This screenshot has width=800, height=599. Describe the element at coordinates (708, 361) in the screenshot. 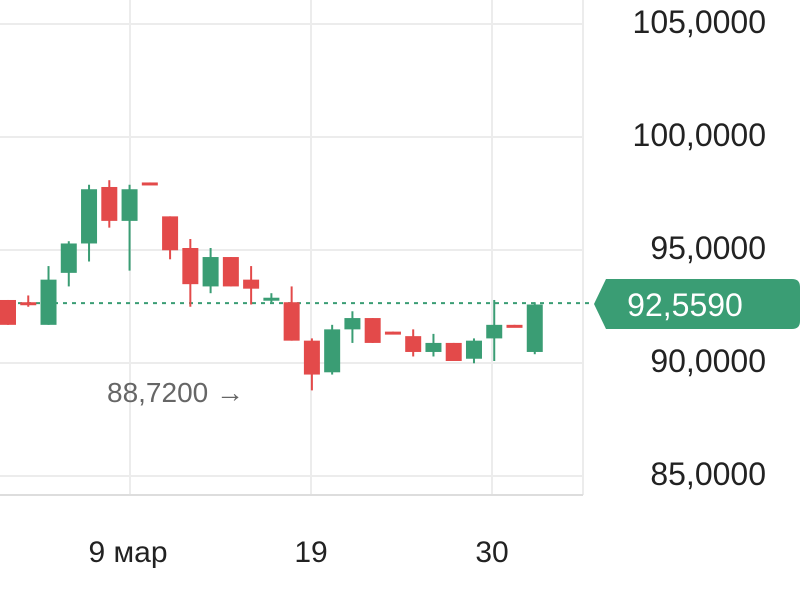

I see `y-tick-label: 90,0000` at that location.